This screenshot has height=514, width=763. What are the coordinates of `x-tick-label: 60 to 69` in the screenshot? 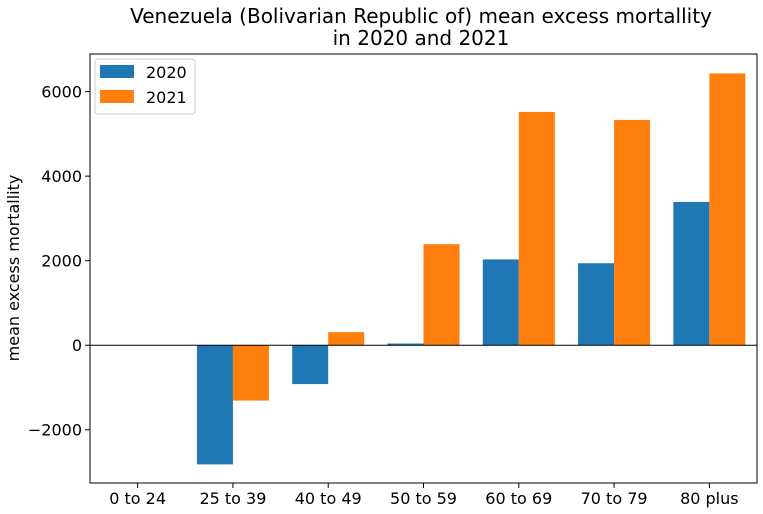 It's located at (518, 498).